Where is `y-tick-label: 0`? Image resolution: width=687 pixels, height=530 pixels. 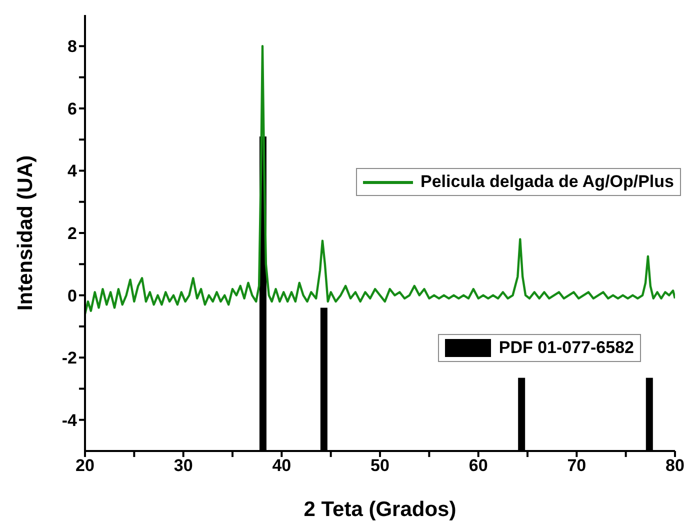 y-tick-label: 0 is located at coordinates (72, 296).